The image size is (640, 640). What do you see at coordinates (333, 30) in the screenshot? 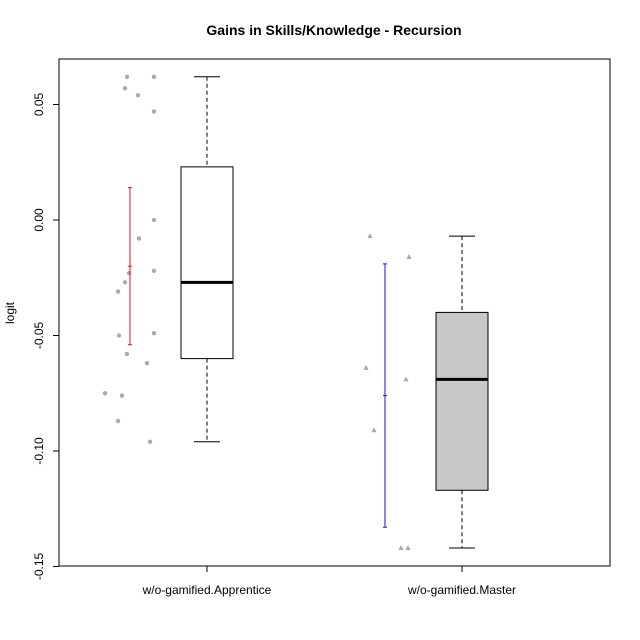
I see `chart-title: Gains in Skills/Knowledge - Recursion` at bounding box center [333, 30].